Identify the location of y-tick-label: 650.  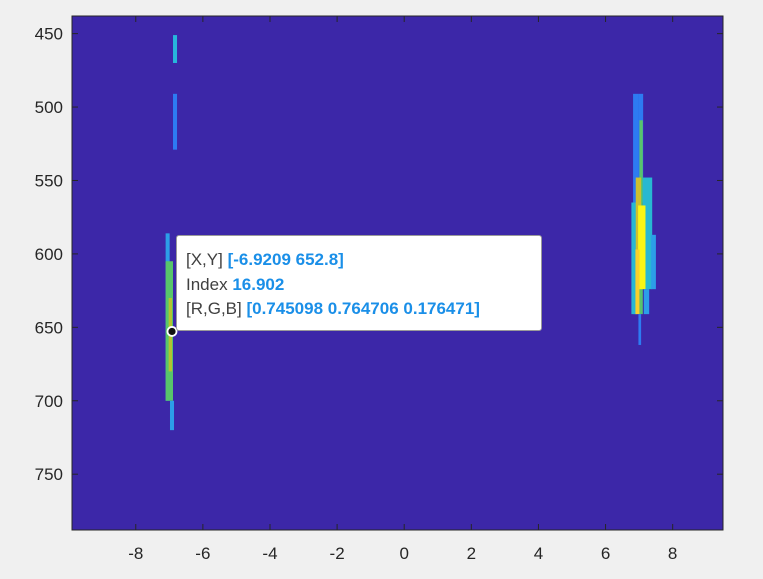
(49, 327).